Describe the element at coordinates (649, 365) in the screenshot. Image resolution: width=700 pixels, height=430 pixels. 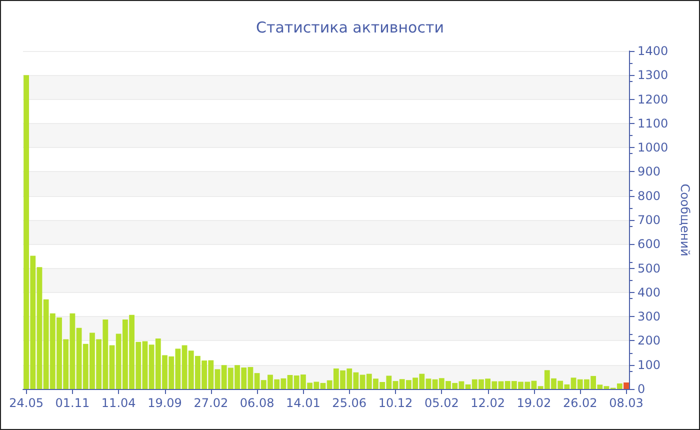
I see `y-tick-label: 100` at that location.